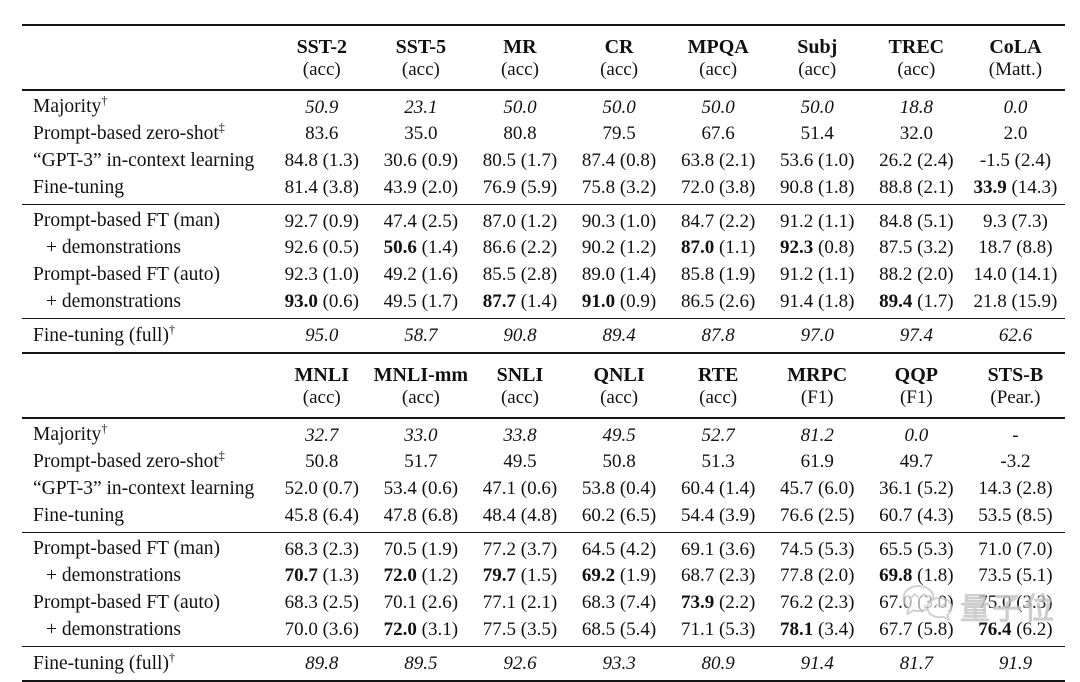  I want to click on metric-std: (3.7), so click(537, 549).